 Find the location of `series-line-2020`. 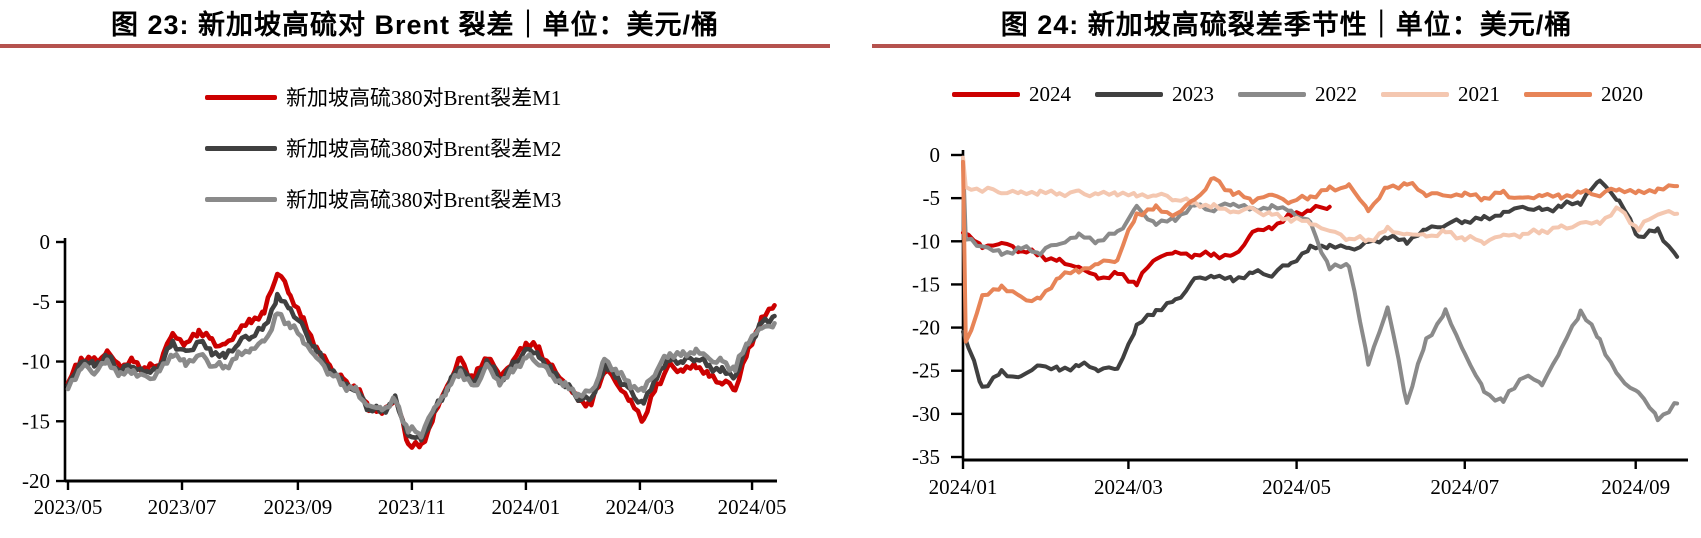

series-line-2020 is located at coordinates (1320, 251).